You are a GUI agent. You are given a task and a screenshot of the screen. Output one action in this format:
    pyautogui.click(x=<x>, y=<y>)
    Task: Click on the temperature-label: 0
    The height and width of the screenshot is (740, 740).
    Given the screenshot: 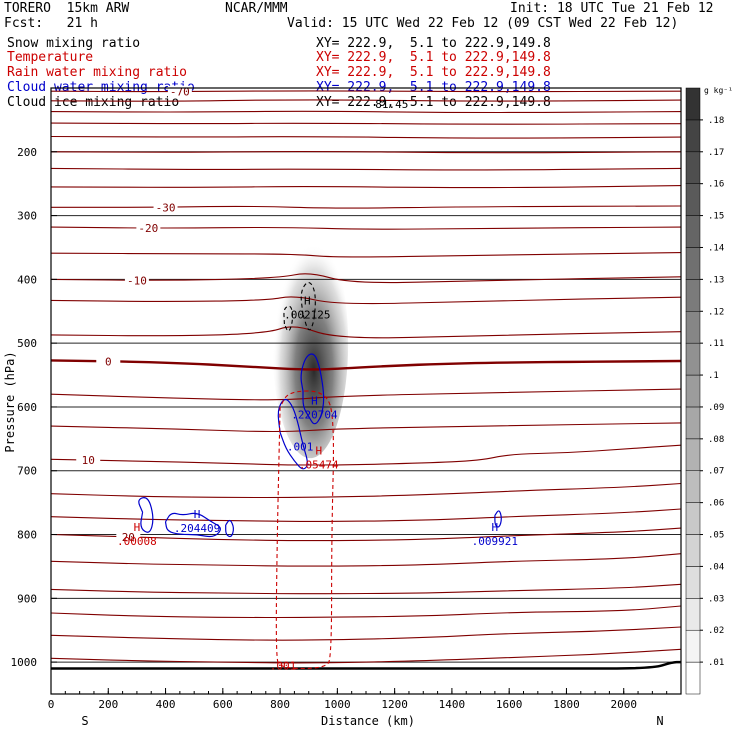 What is the action you would take?
    pyautogui.click(x=108, y=361)
    